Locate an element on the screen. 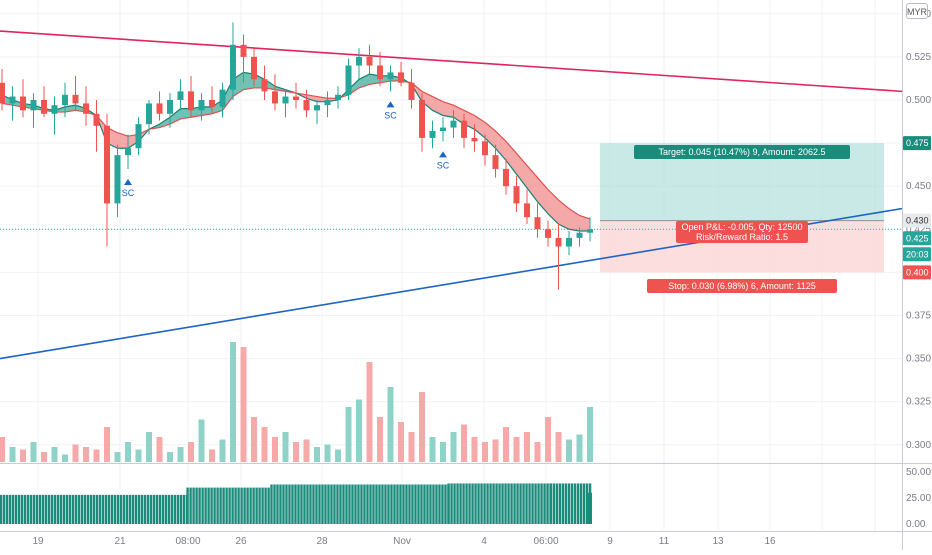 This screenshot has height=555, width=932. oscillator-tick-label: 25.00 is located at coordinates (918, 498).